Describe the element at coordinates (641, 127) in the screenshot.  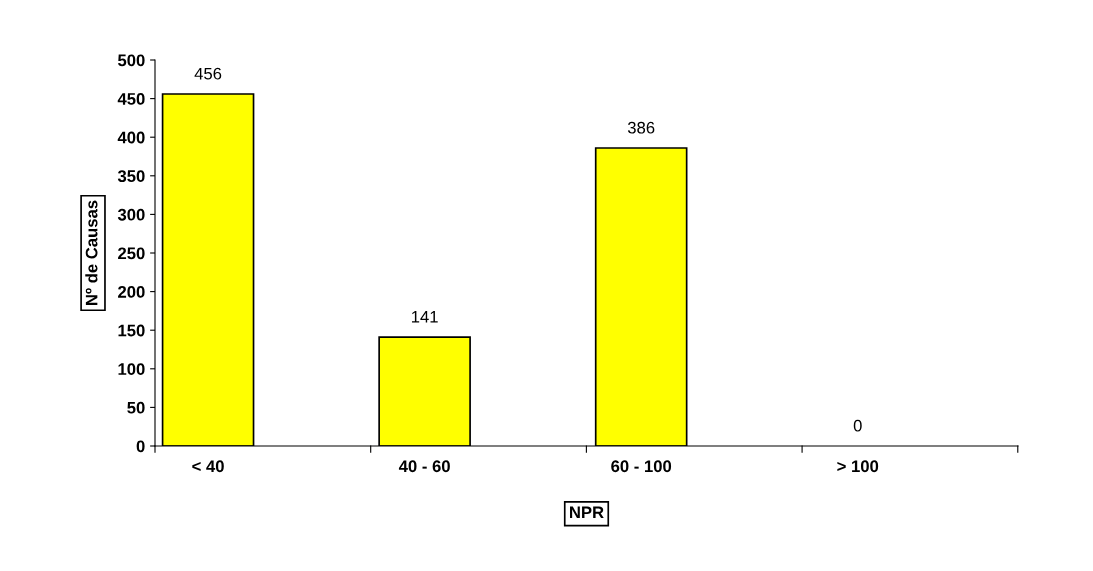
I see `data-label: 386` at that location.